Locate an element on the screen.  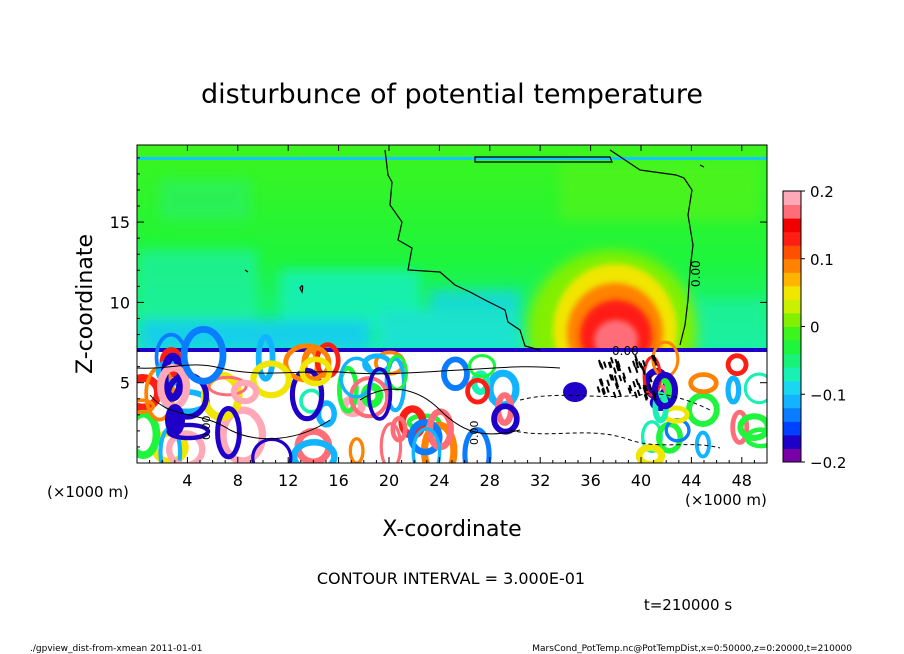
contour-label-1: 0.00 is located at coordinates (696, 273).